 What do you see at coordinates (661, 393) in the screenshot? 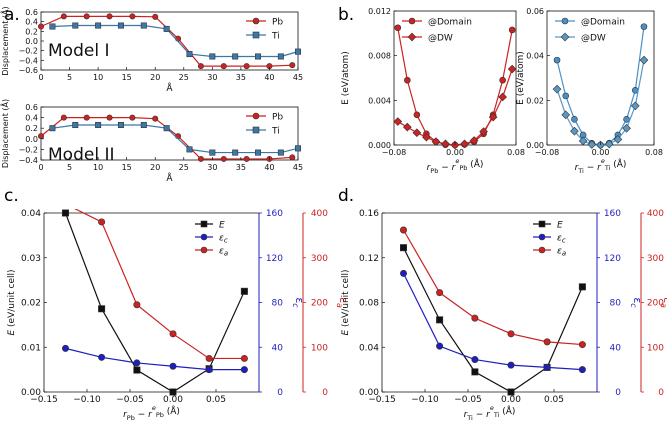
I see `red-tick-label: 0` at bounding box center [661, 393].